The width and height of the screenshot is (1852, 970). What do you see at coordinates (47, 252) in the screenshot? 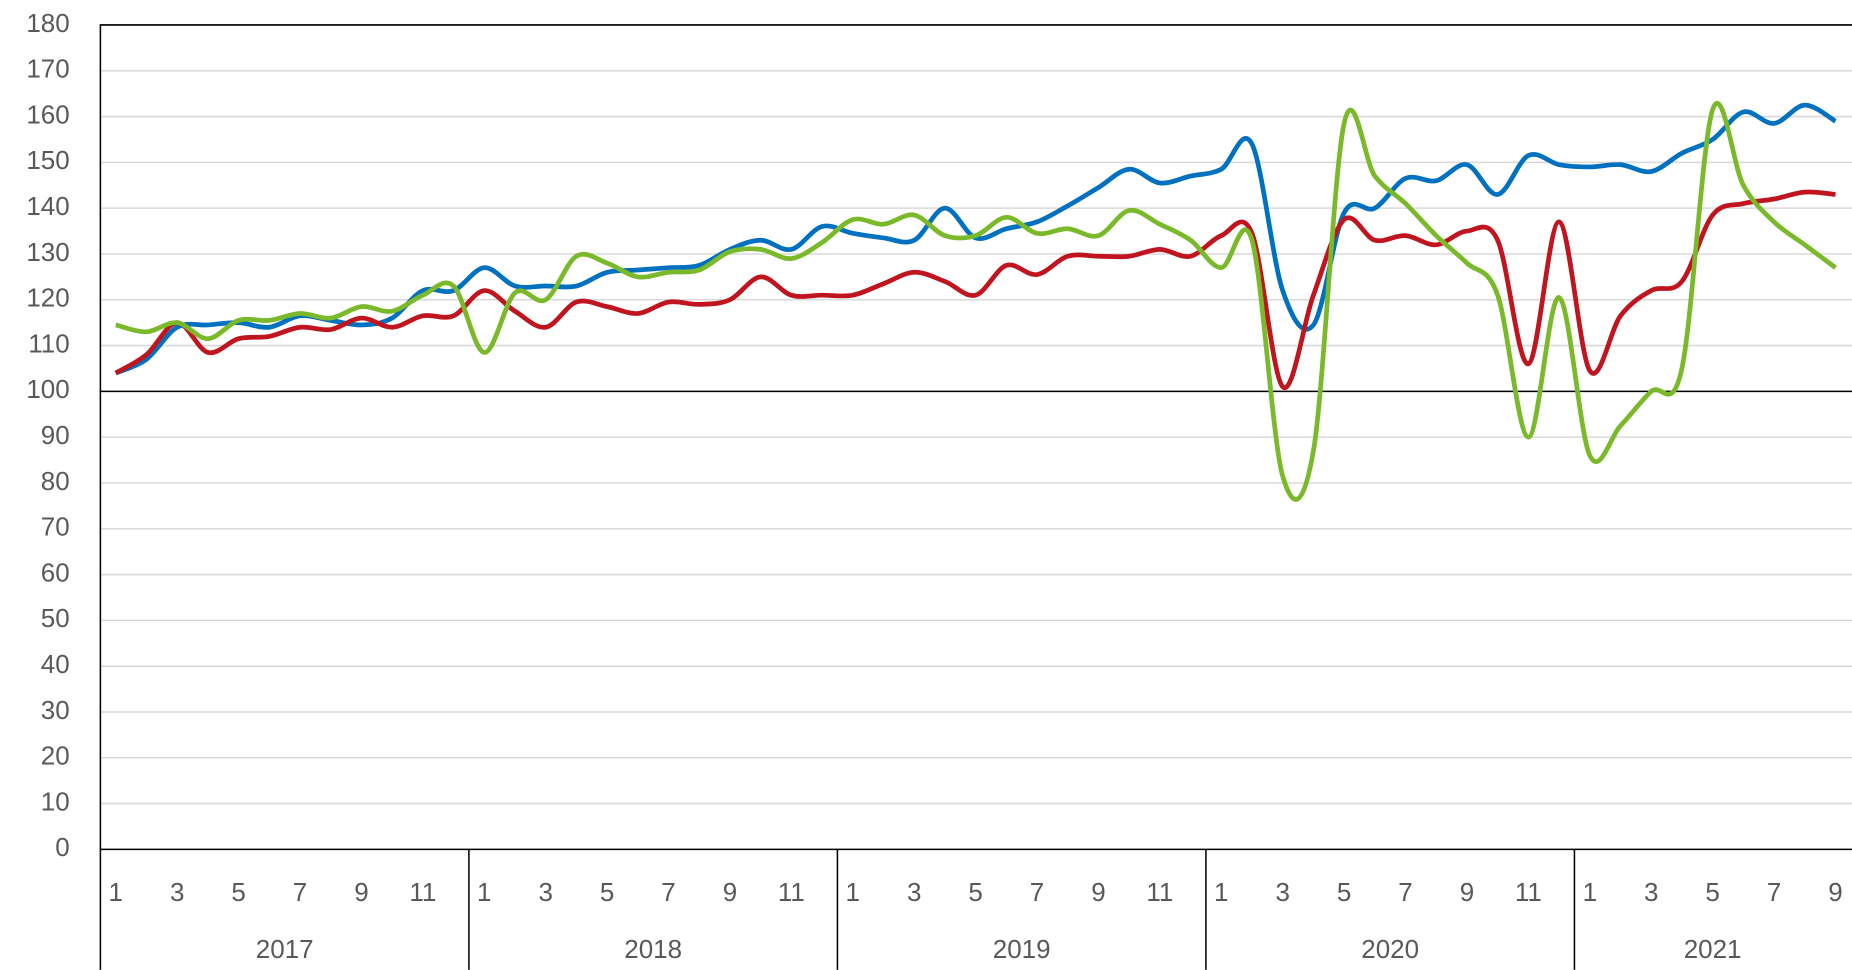
I see `y-tick-label: 130` at bounding box center [47, 252].